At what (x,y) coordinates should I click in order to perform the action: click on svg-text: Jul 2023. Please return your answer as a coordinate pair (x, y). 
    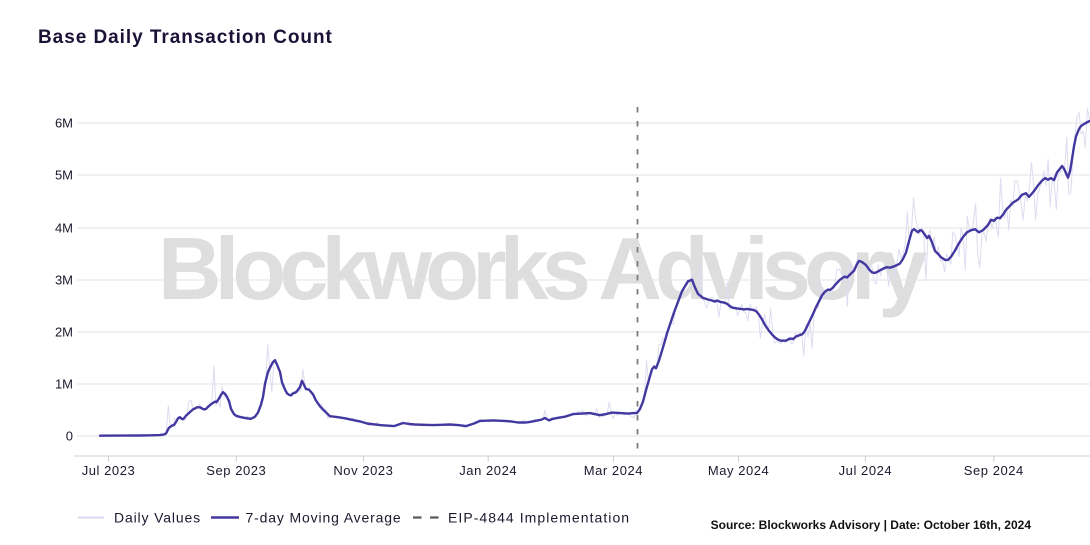
    Looking at the image, I should click on (109, 470).